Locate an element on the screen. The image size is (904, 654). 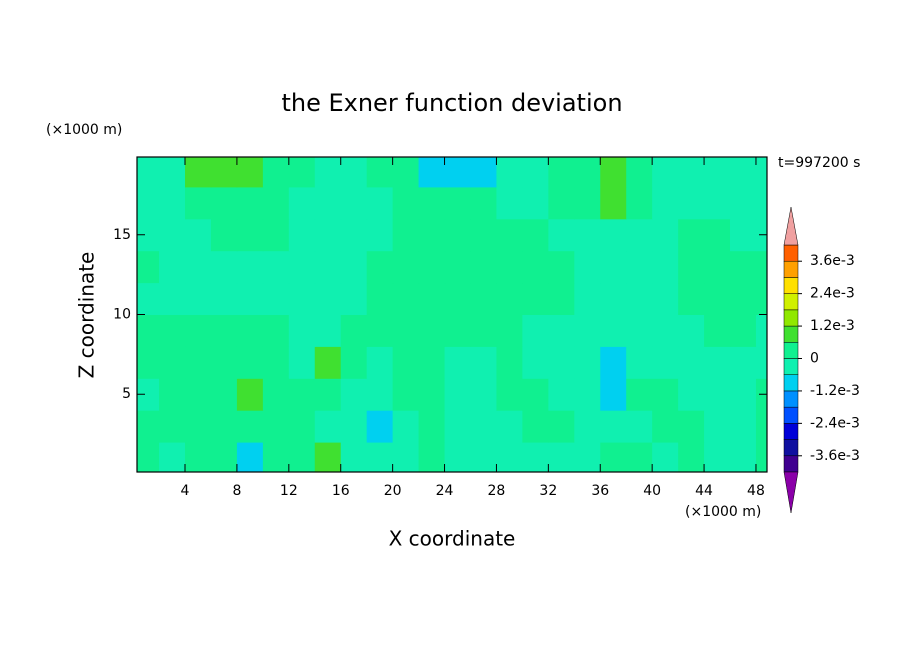
y-axis-label: Z coordinate is located at coordinates (87, 315).